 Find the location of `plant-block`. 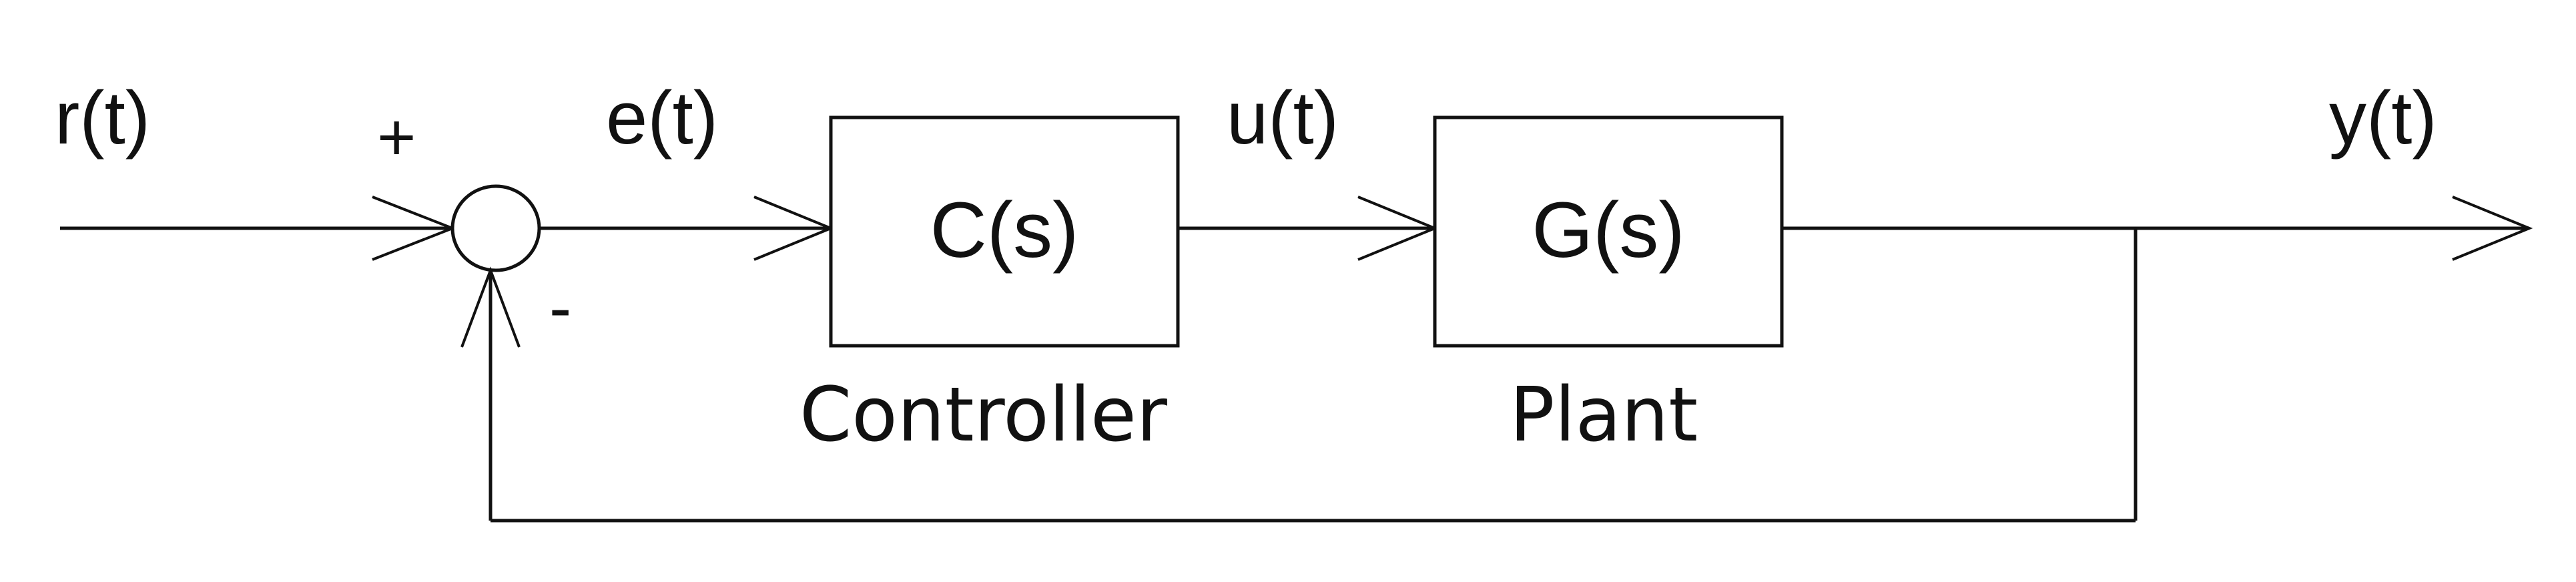

plant-block is located at coordinates (1608, 232).